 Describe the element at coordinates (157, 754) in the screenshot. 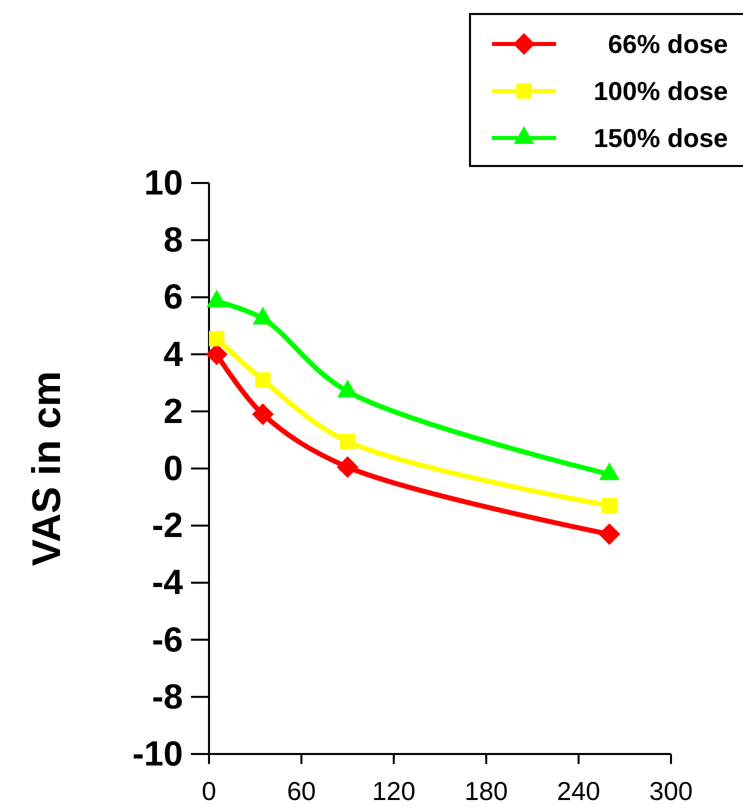

I see `y-tick-label: -10` at that location.